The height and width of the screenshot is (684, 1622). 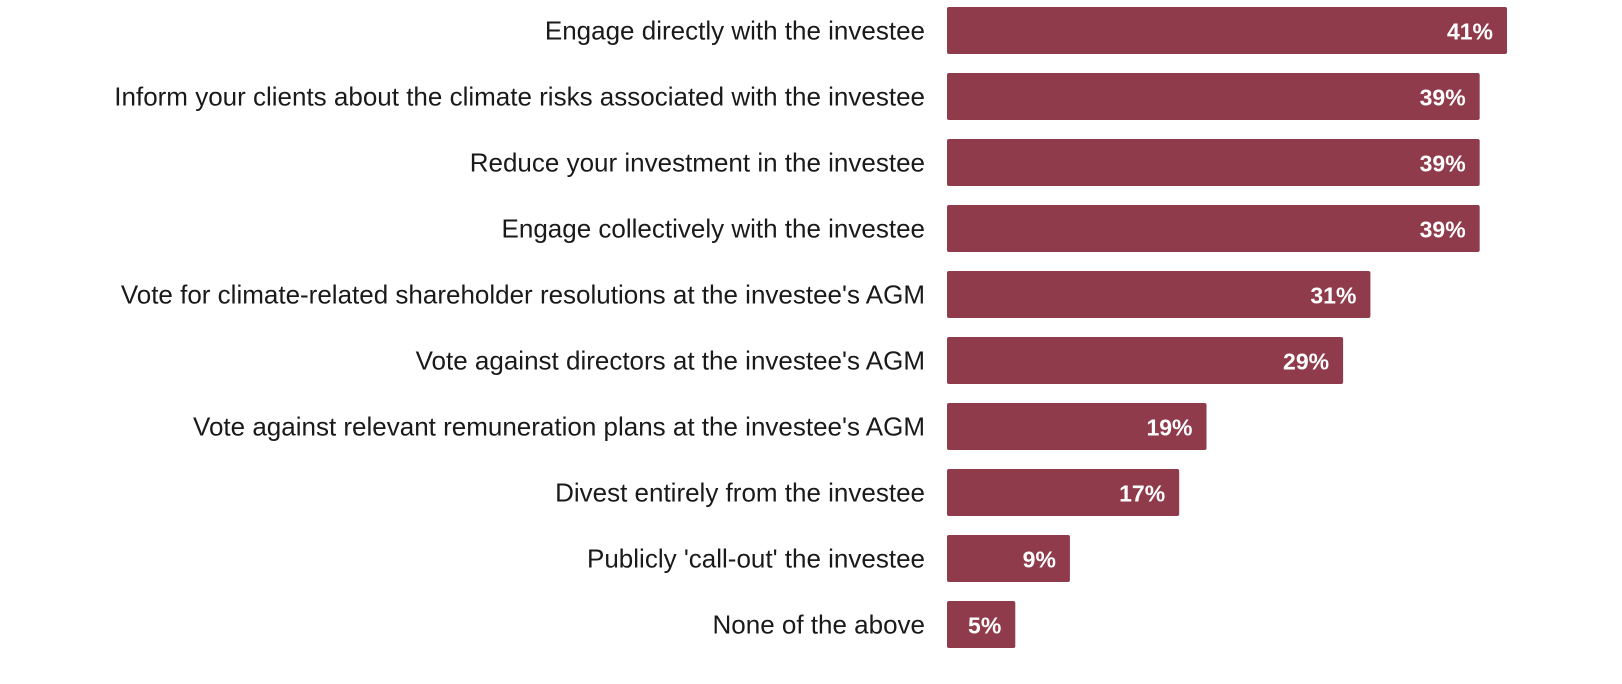 What do you see at coordinates (1039, 560) in the screenshot?
I see `value-label-8: 9%` at bounding box center [1039, 560].